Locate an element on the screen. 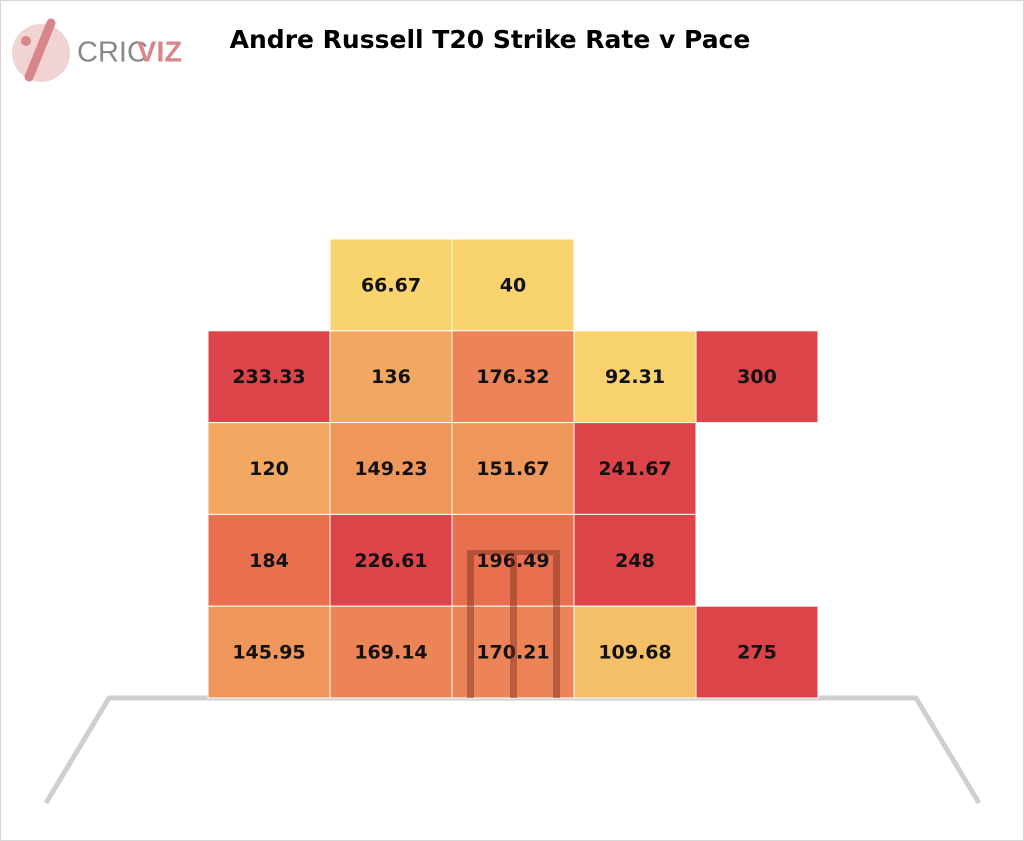 This screenshot has height=841, width=1024. cell-label: 233.33 is located at coordinates (268, 377).